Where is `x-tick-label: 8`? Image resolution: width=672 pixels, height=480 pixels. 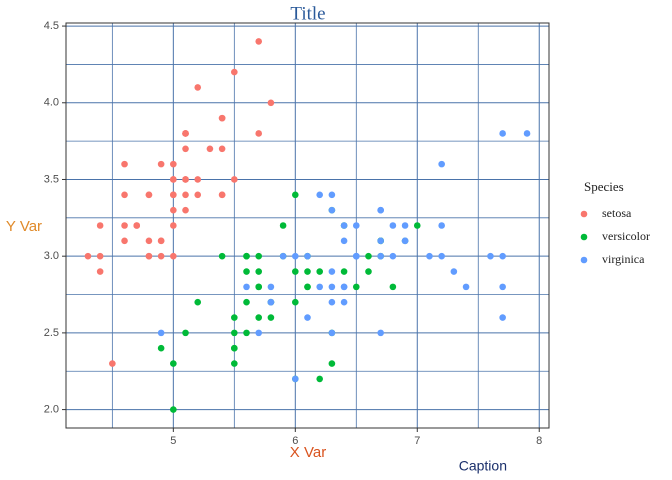
x-tick-label: 8 is located at coordinates (539, 441).